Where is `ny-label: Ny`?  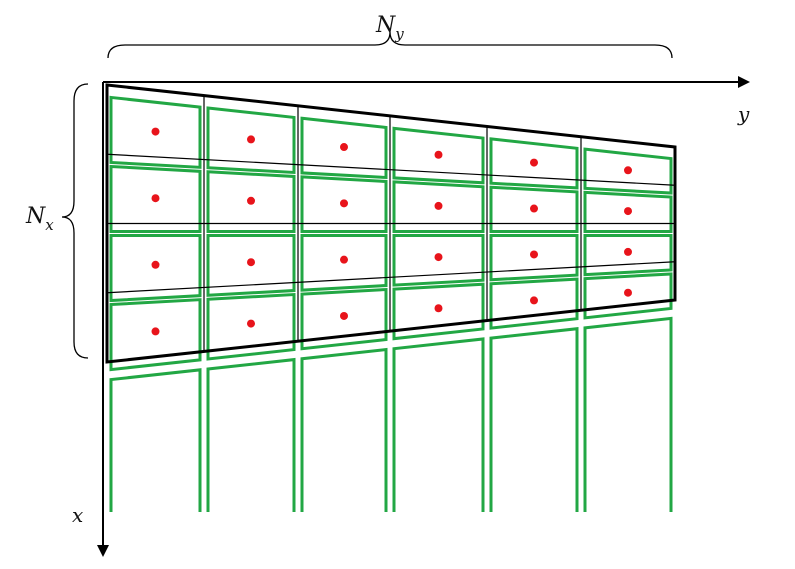 ny-label: Ny is located at coordinates (389, 28).